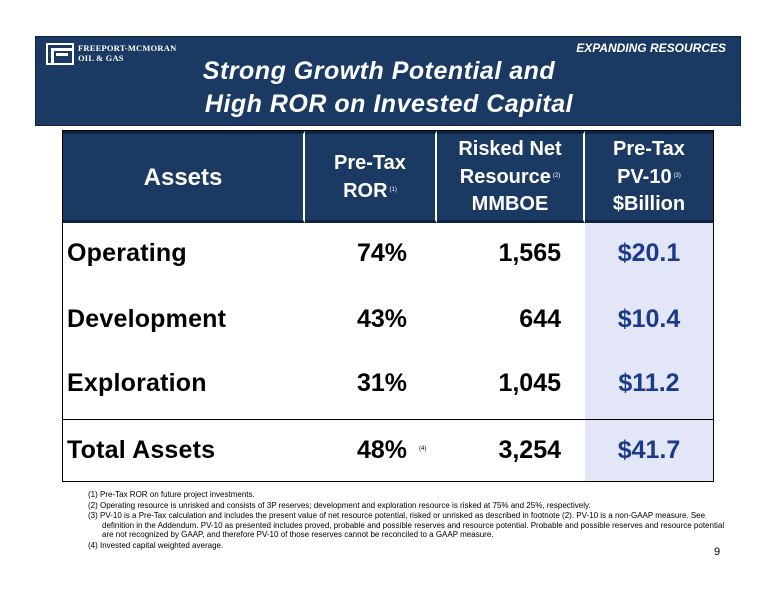  I want to click on row-pv10: $10.4, so click(649, 319).